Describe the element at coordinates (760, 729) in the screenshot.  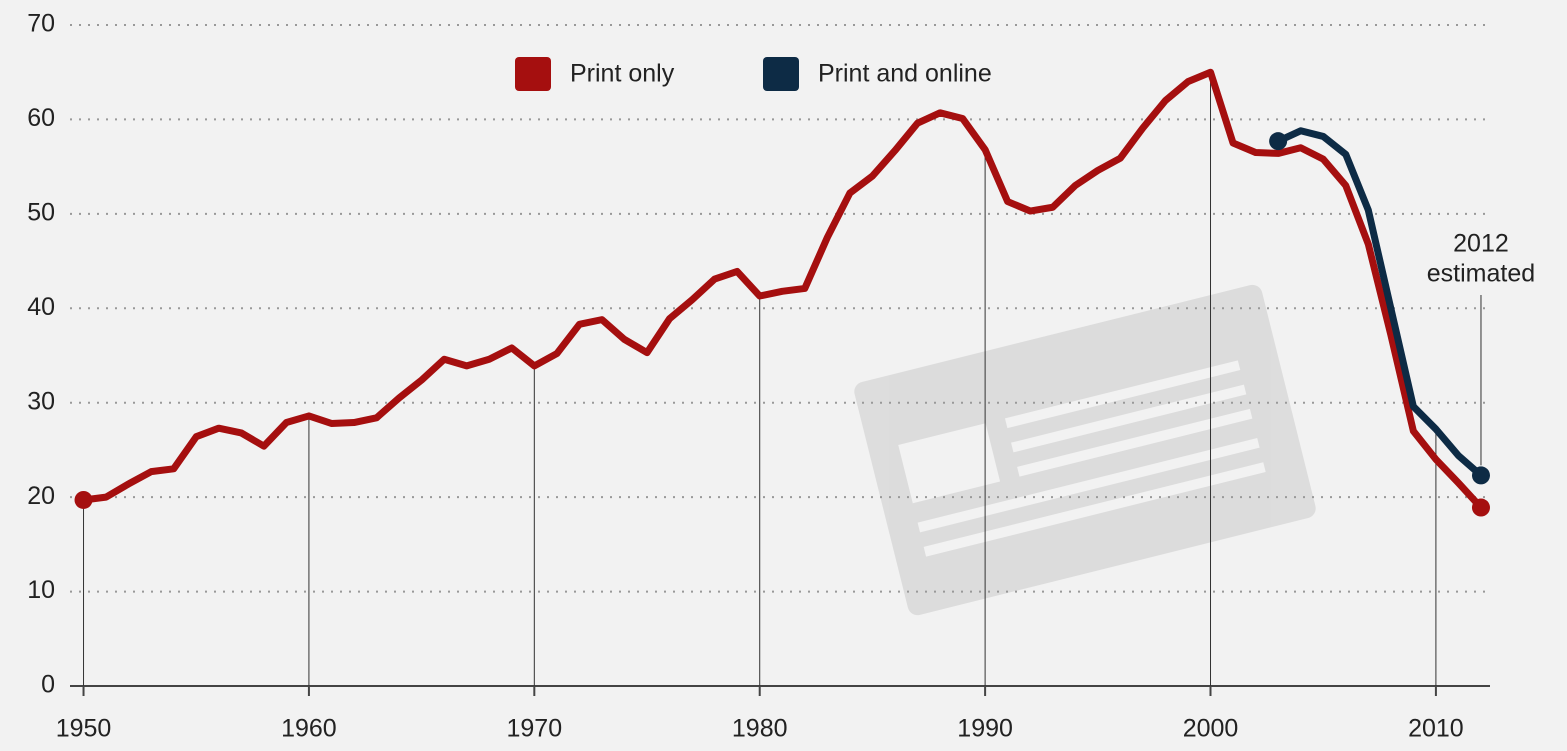
I see `x-tick-label: 1980` at that location.